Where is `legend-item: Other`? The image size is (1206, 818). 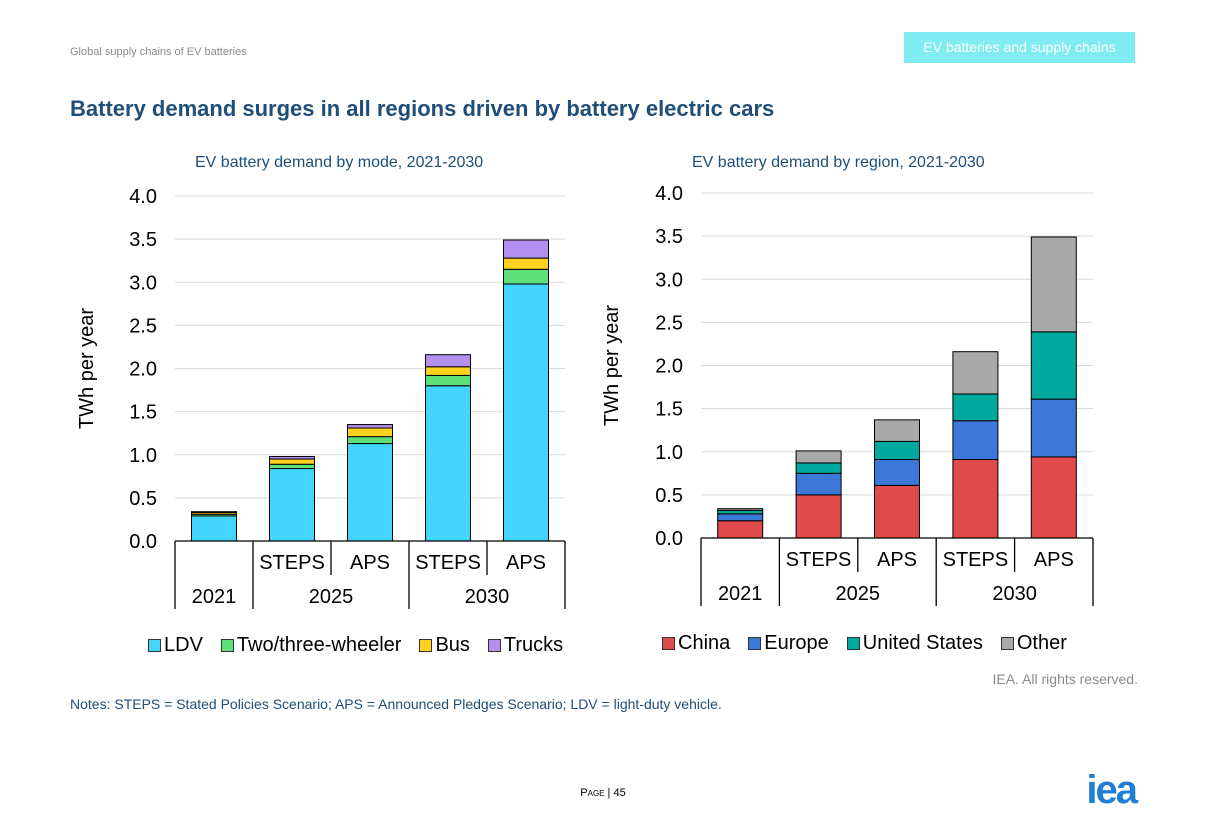
legend-item: Other is located at coordinates (1033, 643).